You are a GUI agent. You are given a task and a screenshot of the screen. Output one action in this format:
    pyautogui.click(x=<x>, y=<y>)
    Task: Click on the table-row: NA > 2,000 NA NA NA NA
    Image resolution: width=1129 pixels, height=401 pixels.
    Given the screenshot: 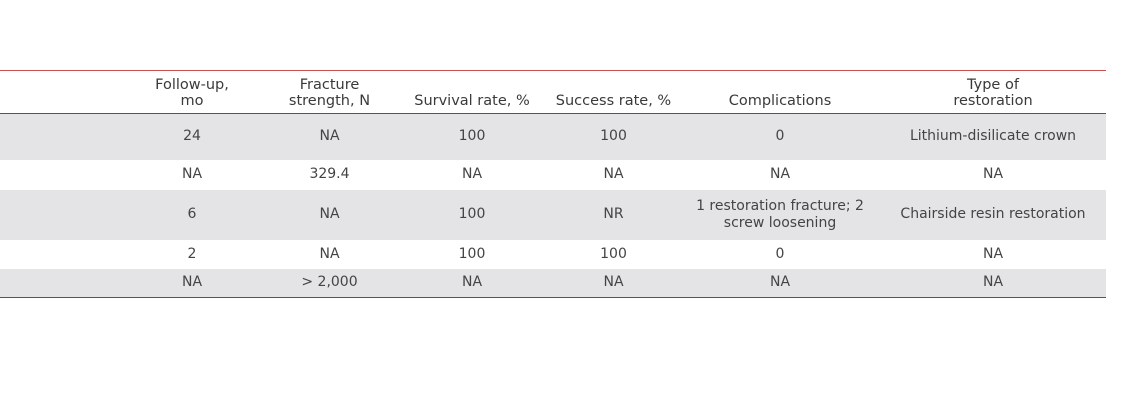 What is the action you would take?
    pyautogui.click(x=553, y=283)
    